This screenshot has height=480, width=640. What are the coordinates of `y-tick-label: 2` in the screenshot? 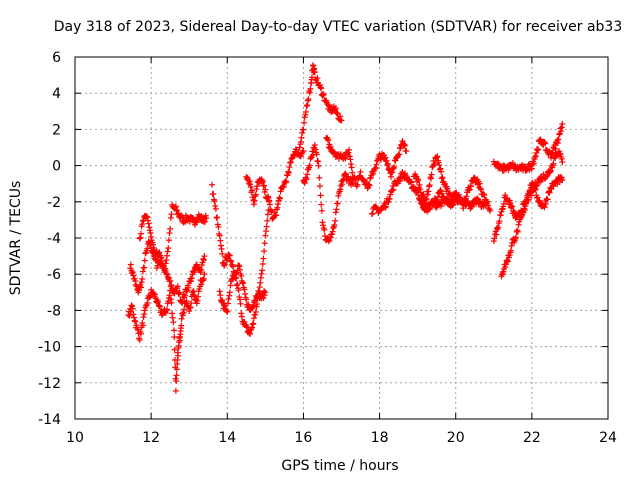 It's located at (56, 130).